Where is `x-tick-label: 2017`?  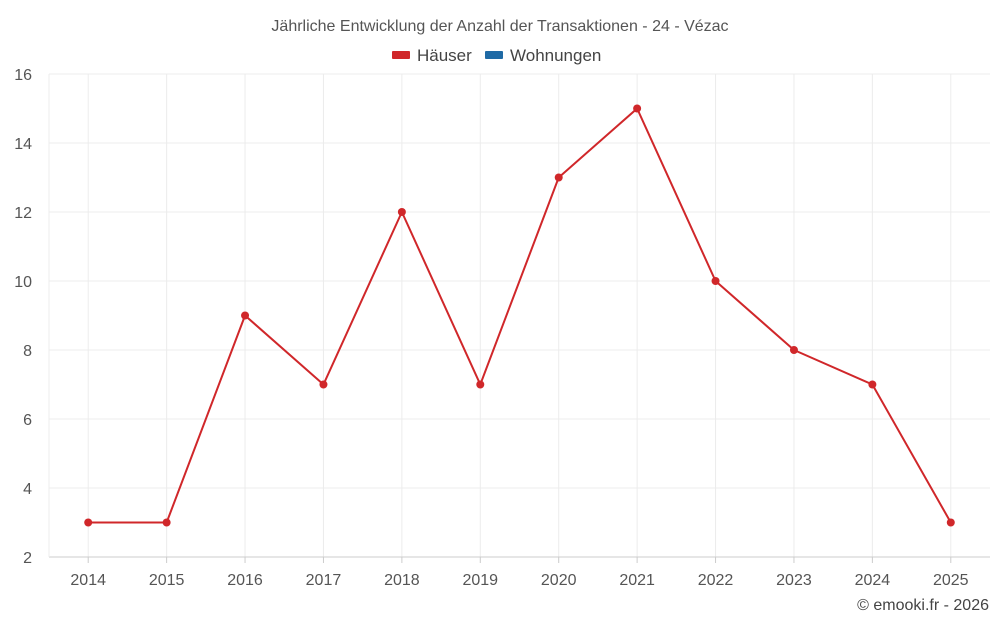
x-tick-label: 2017 is located at coordinates (324, 580).